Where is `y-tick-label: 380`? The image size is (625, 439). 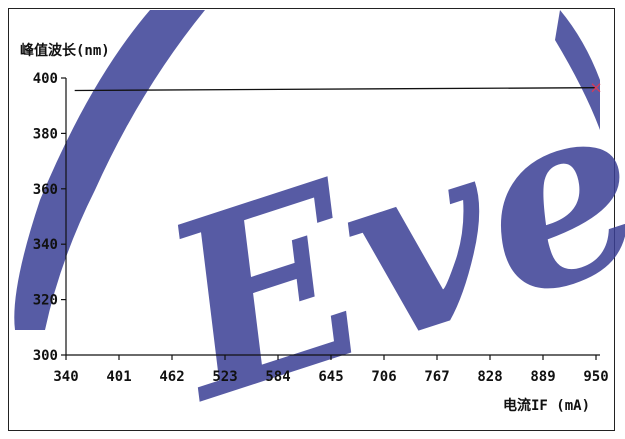 y-tick-label: 380 is located at coordinates (45, 134).